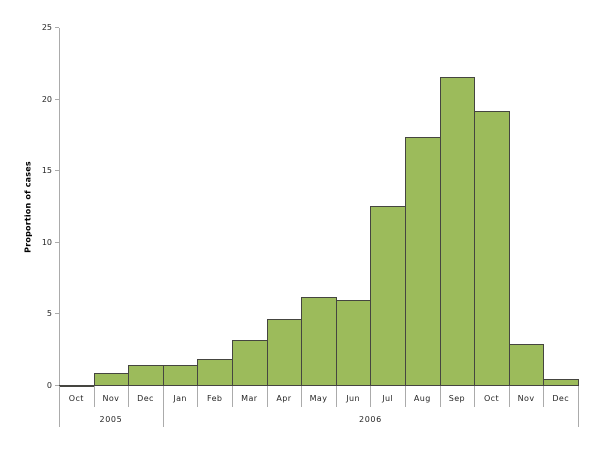 This screenshot has width=600, height=450. Describe the element at coordinates (215, 398) in the screenshot. I see `x-month-label: Feb` at that location.